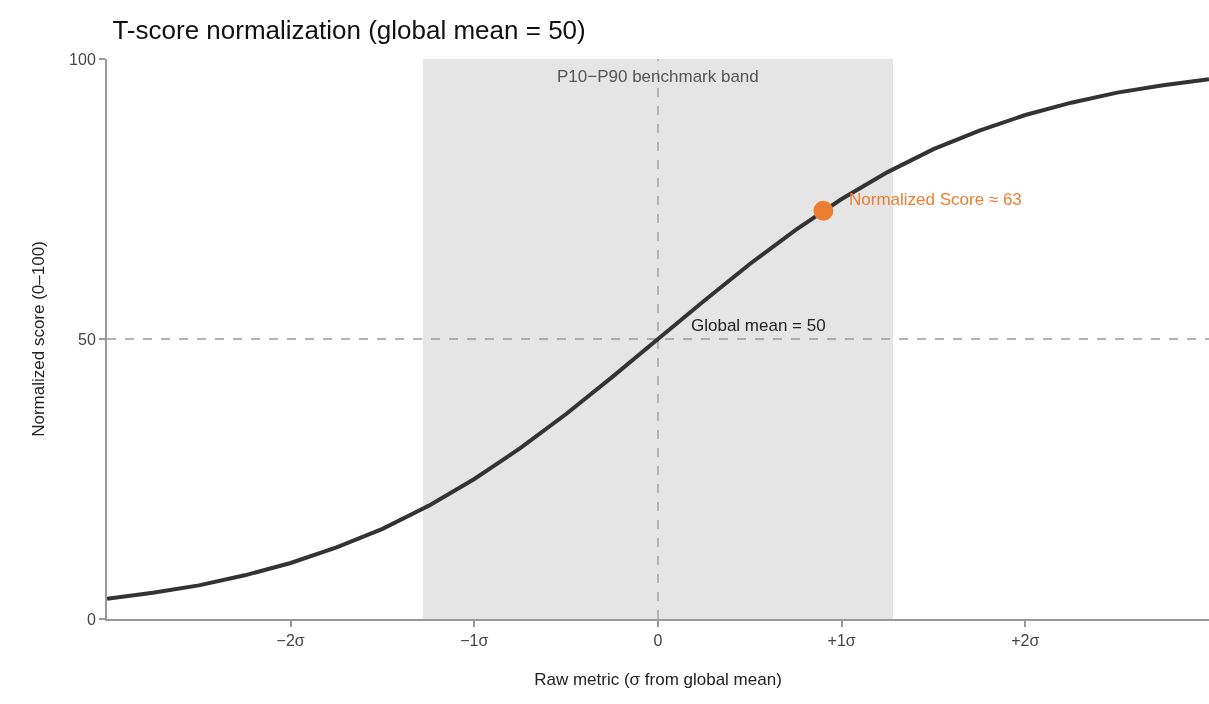  Describe the element at coordinates (658, 680) in the screenshot. I see `x-axis-title: Raw metric (σ from global mean)` at that location.